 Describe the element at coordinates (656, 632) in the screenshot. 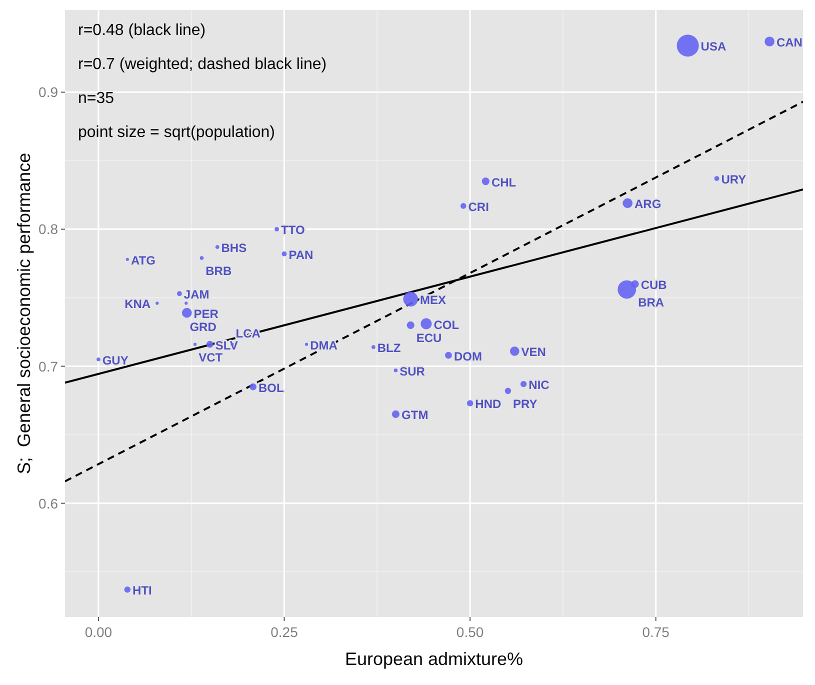

I see `x-tick-label: 0.75` at that location.